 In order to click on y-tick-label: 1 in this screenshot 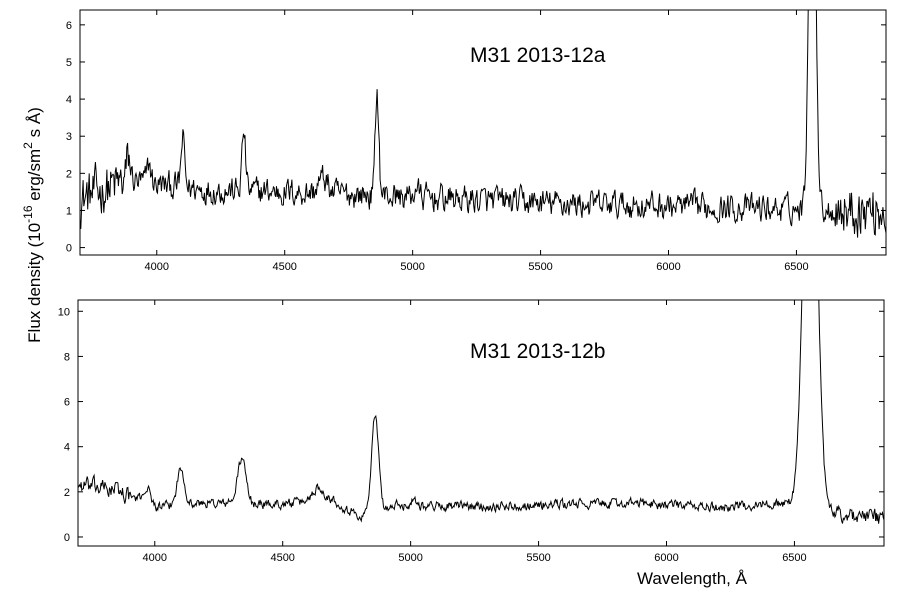, I will do `click(69, 211)`.